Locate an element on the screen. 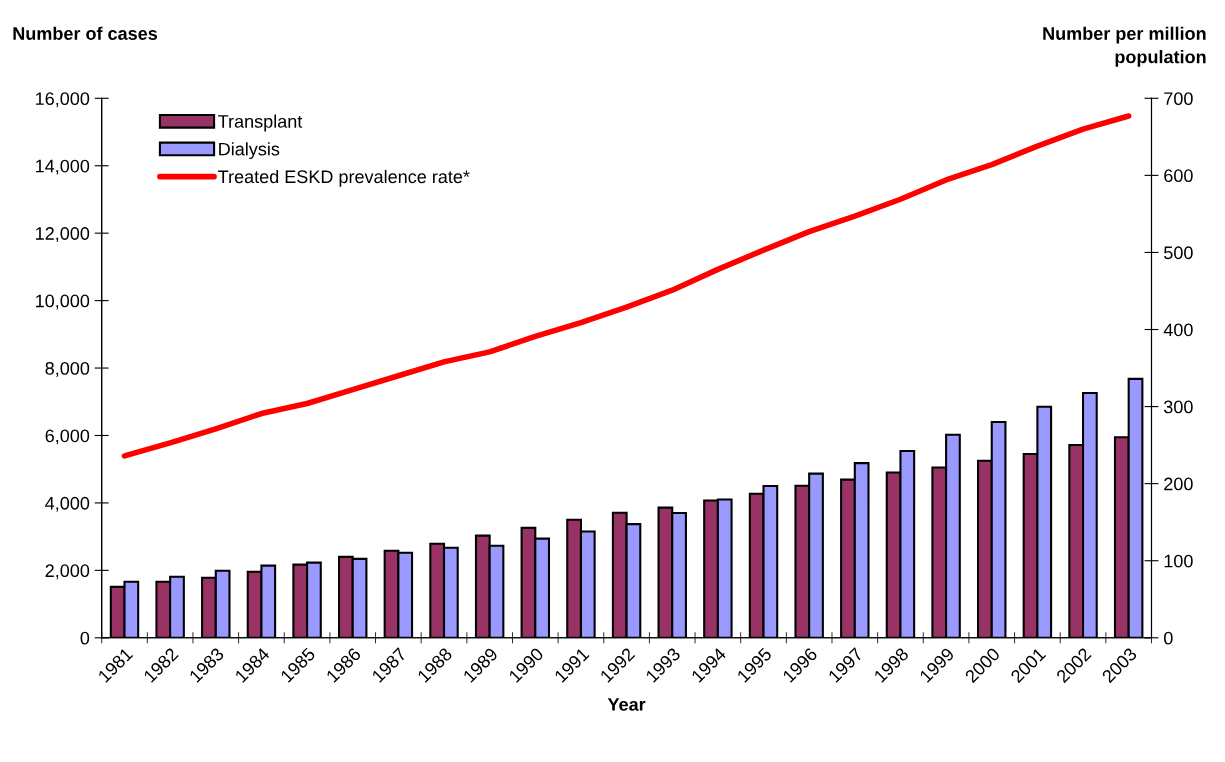 Image resolution: width=1225 pixels, height=762 pixels. y-tick-label: 6,000 is located at coordinates (67, 437).